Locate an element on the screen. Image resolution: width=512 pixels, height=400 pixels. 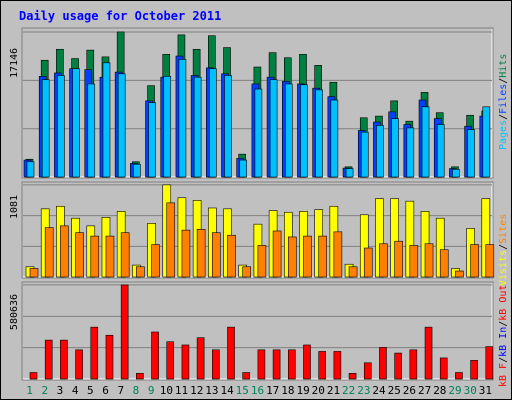
legend-item: kB Out is located at coordinates (503, 303).